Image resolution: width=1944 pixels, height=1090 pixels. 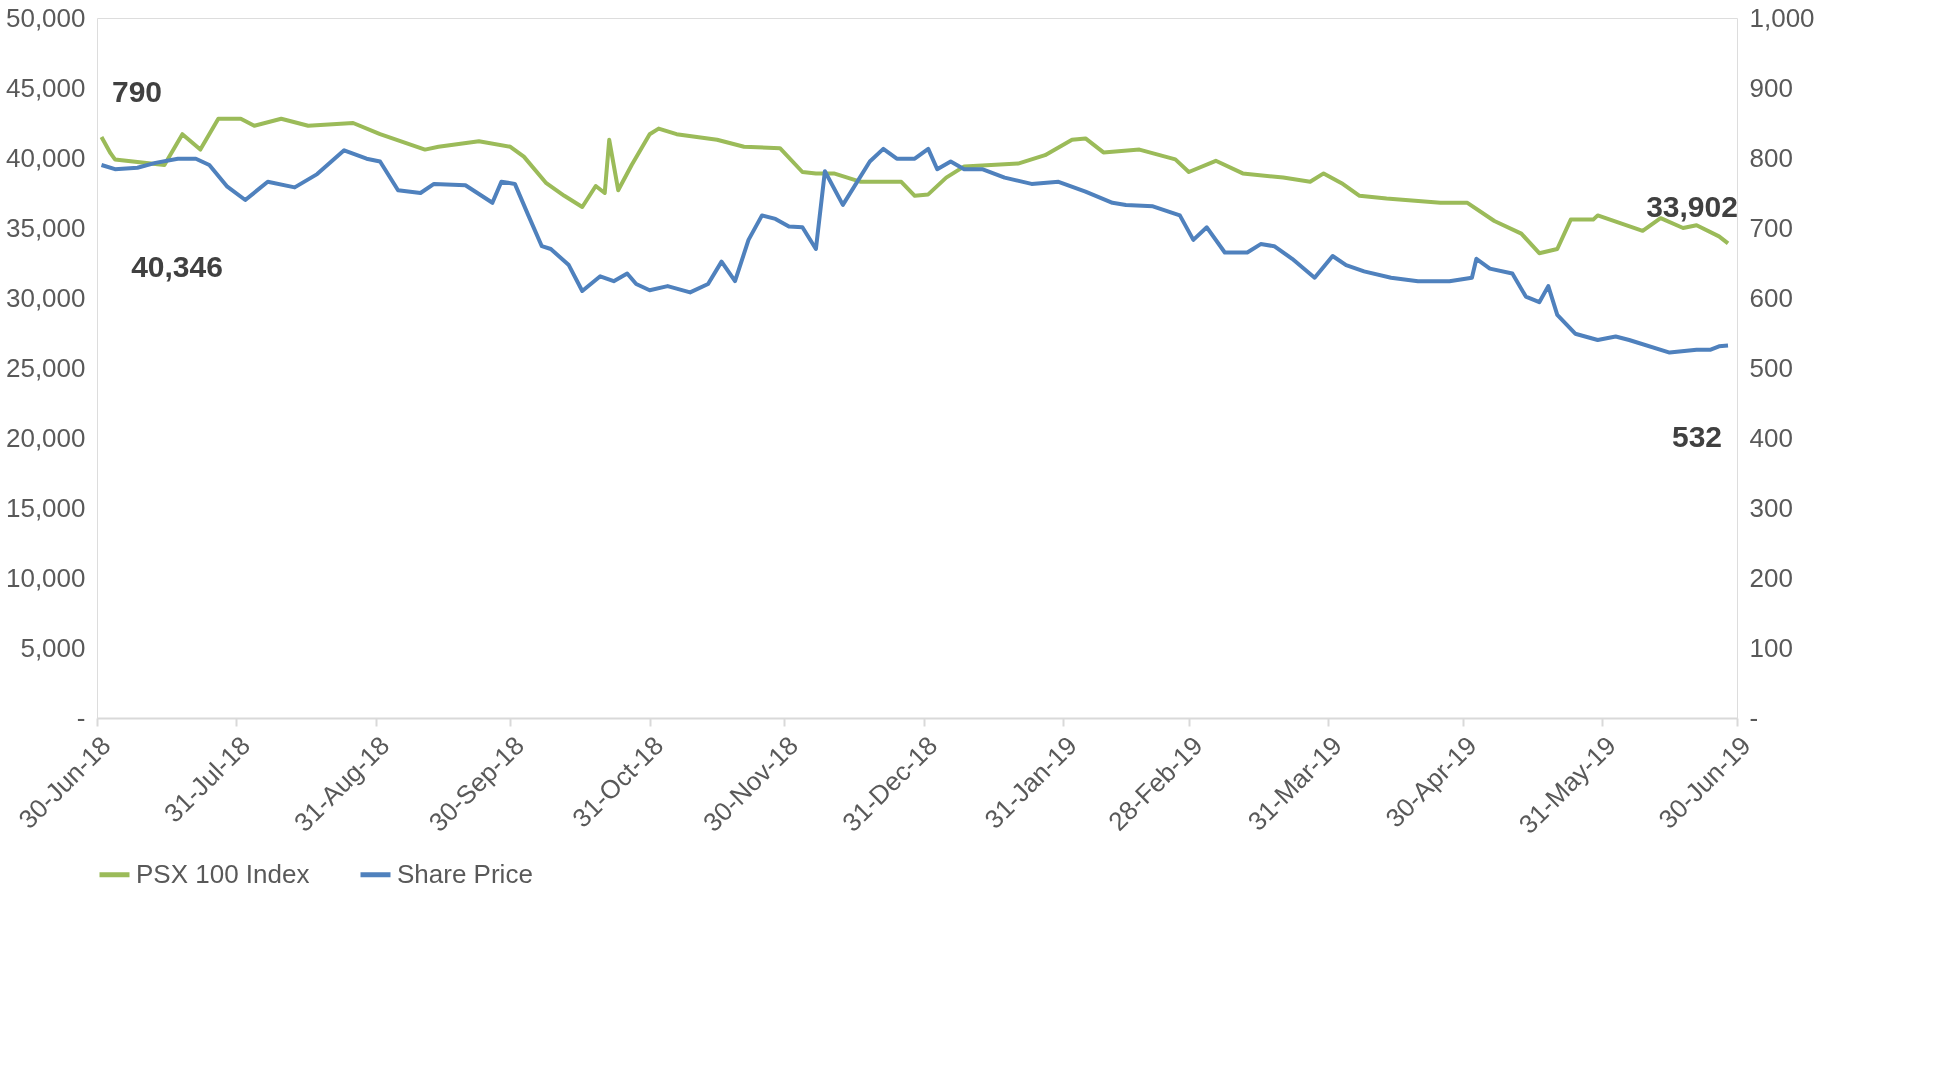 I want to click on y2-tick-label: 600, so click(x=1771, y=297).